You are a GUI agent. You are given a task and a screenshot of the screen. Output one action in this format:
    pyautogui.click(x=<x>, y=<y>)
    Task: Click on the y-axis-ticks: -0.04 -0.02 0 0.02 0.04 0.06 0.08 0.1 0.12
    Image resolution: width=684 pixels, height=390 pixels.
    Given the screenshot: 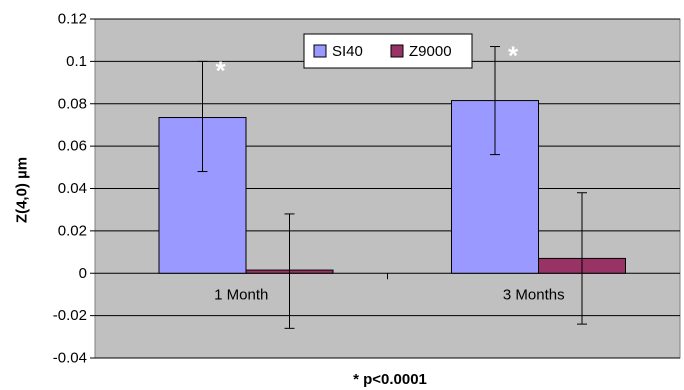 What is the action you would take?
    pyautogui.click(x=74, y=189)
    